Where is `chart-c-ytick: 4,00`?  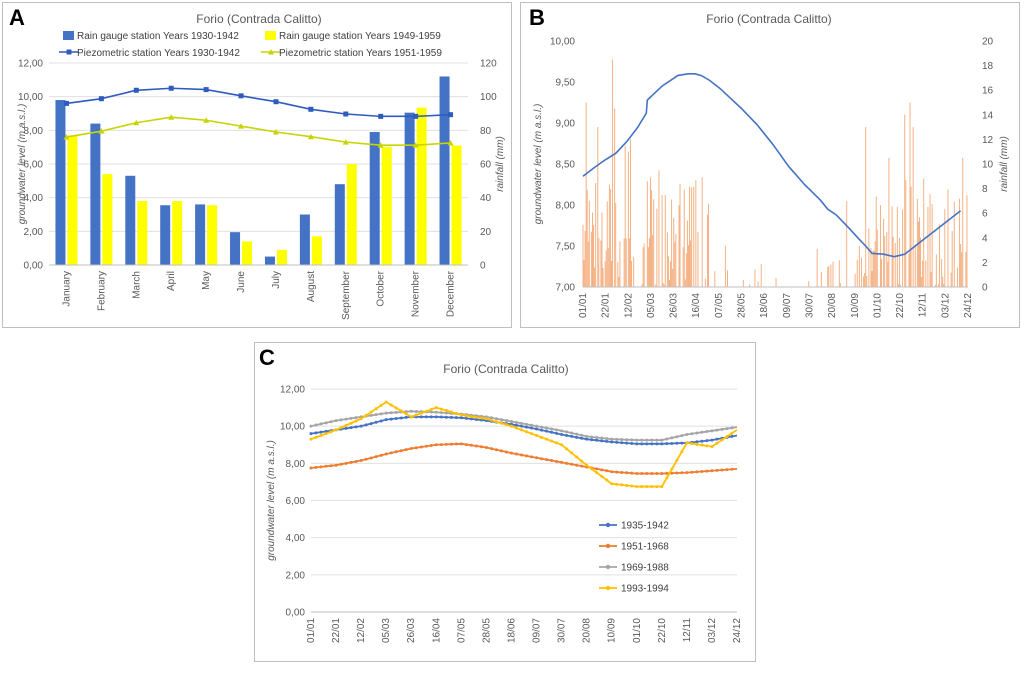 chart-c-ytick: 4,00 is located at coordinates (296, 538).